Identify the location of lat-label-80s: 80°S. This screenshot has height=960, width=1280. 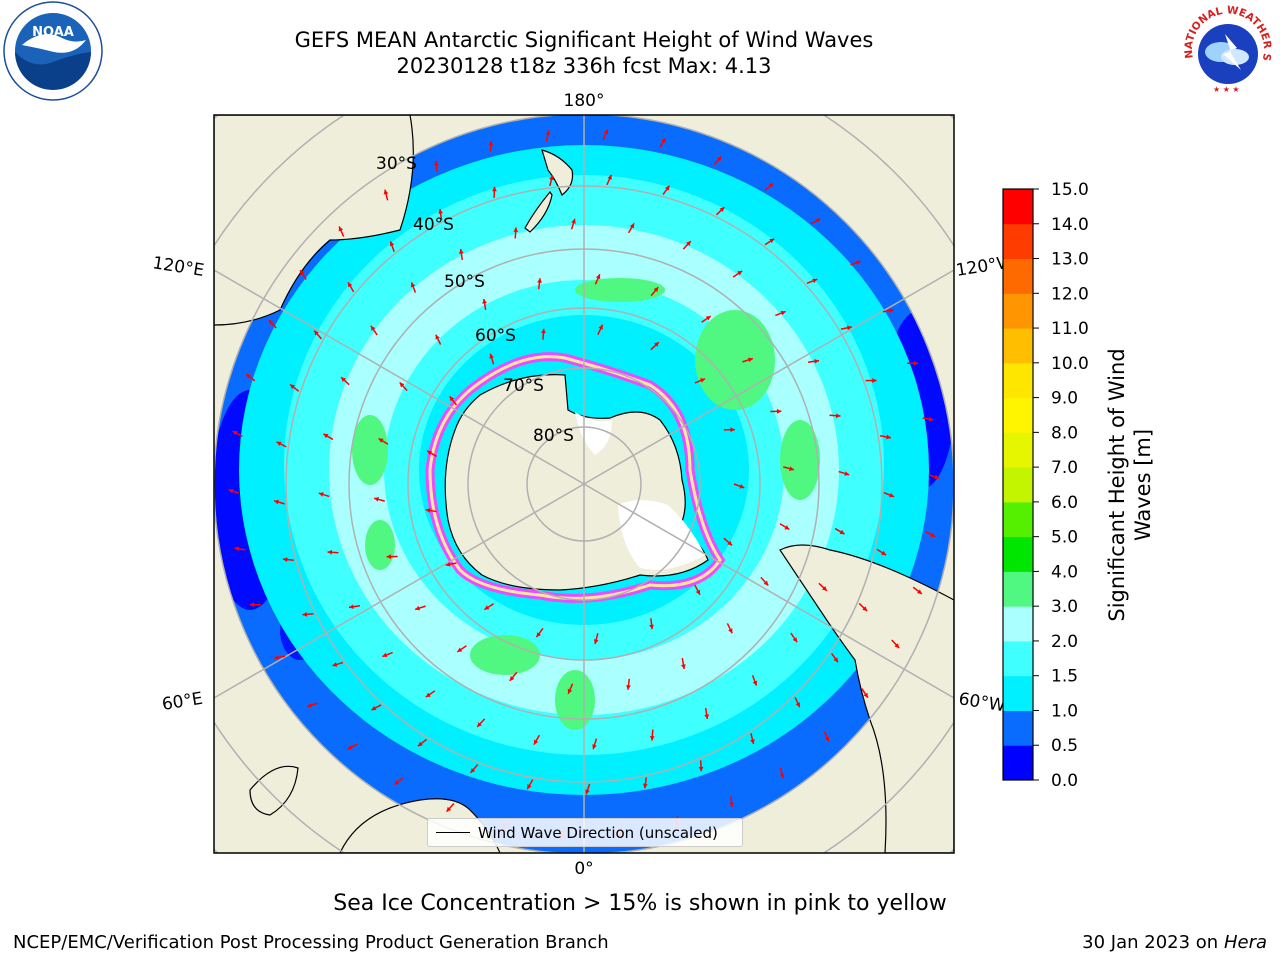
(553, 436).